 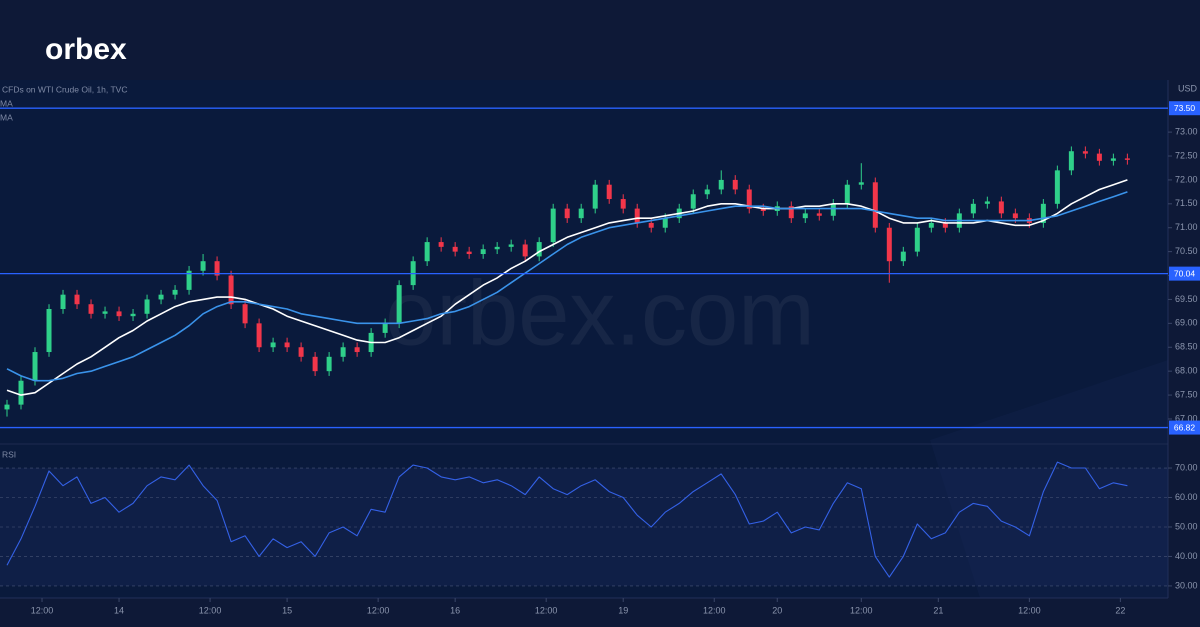 I want to click on x-tick-label: 16, so click(x=455, y=610).